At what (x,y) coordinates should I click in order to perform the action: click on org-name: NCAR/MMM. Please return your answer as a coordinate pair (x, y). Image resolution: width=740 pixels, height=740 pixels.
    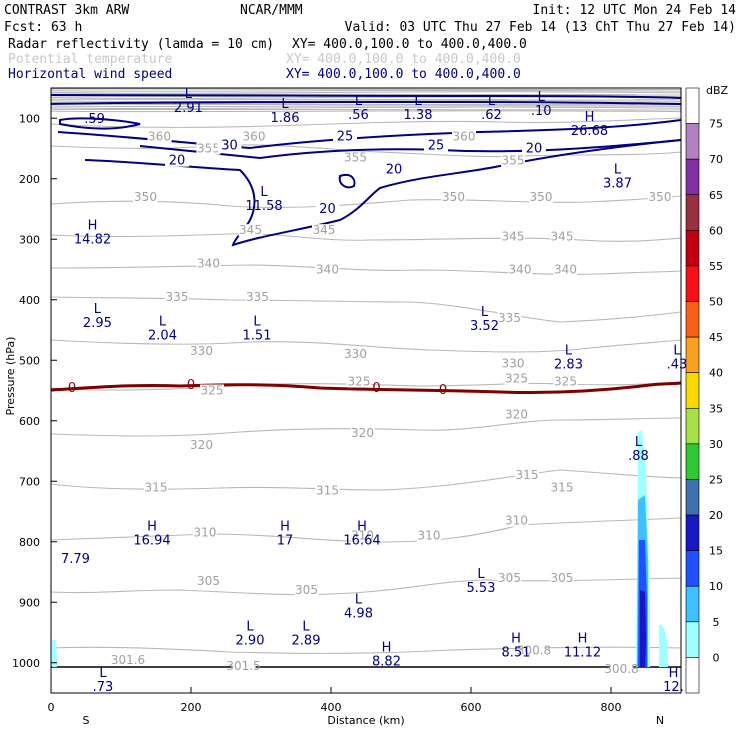
    Looking at the image, I should click on (271, 10).